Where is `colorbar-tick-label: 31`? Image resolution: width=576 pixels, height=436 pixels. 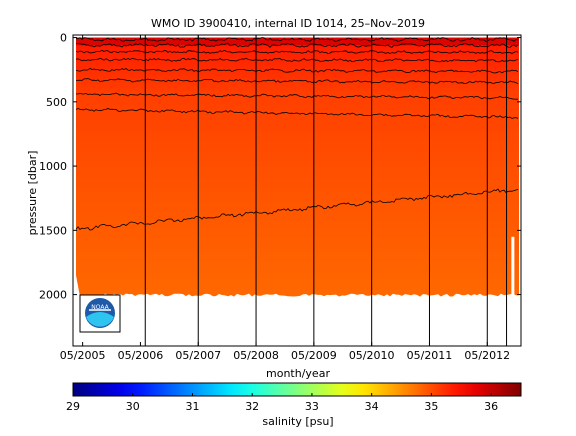 colorbar-tick-label: 31 is located at coordinates (192, 406).